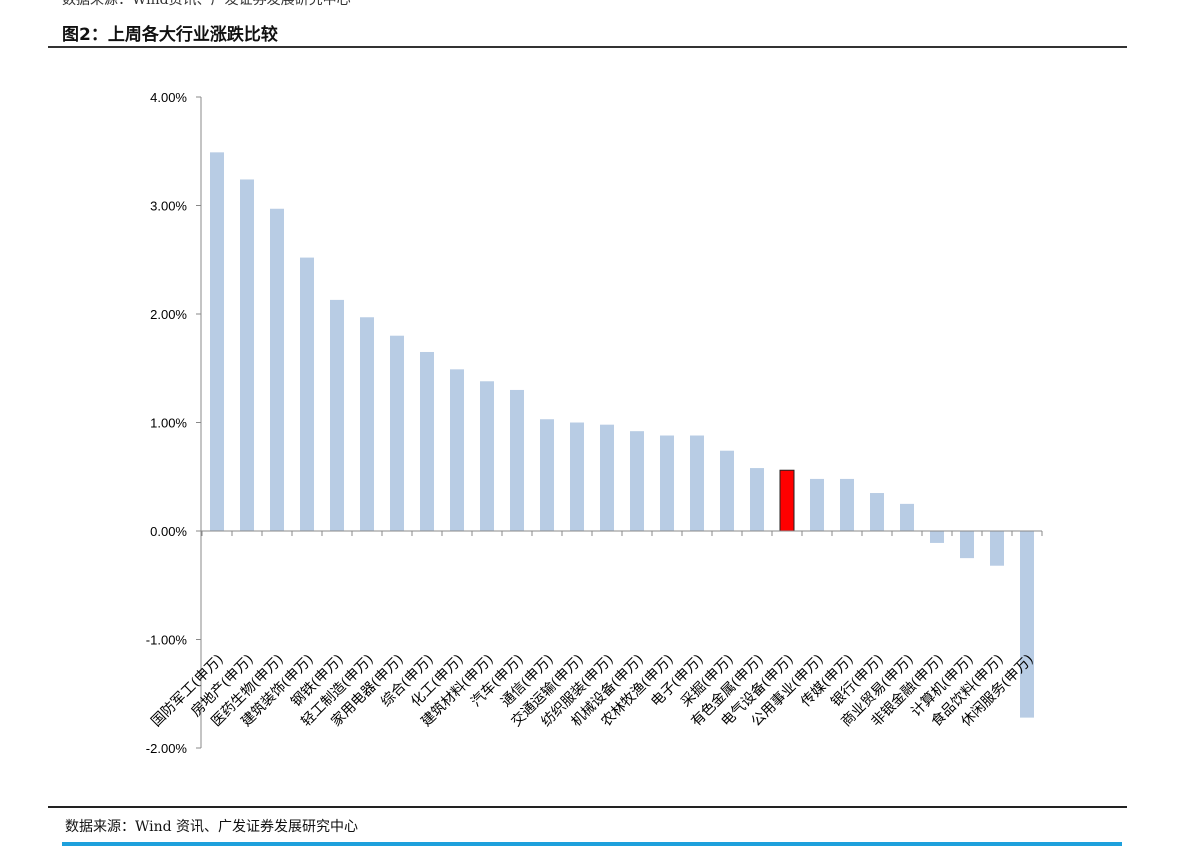 The image size is (1191, 854). I want to click on y-tick-label: 4.00%, so click(168, 97).